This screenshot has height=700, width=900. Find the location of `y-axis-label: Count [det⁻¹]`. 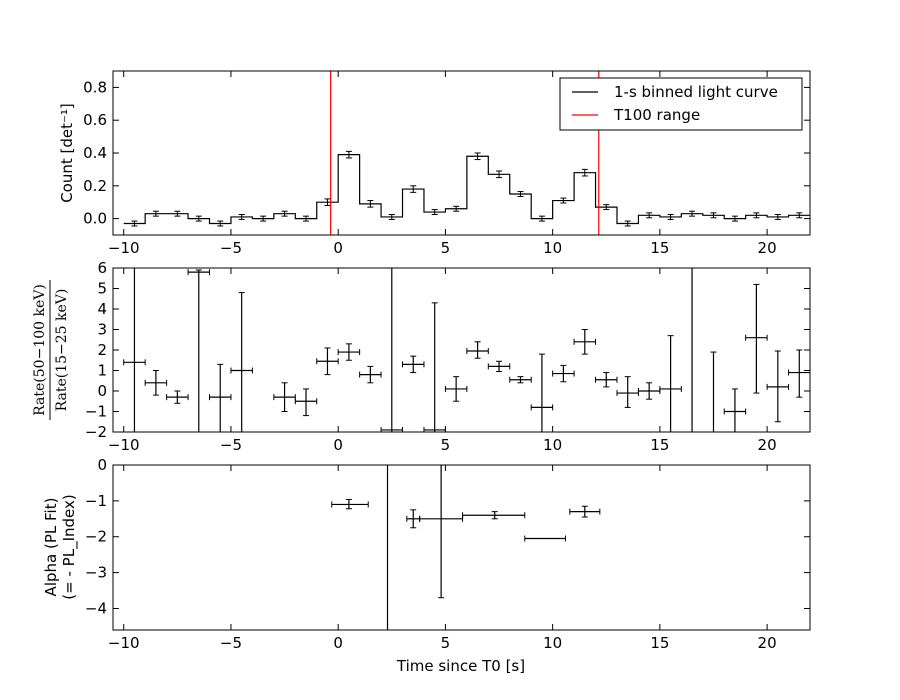

y-axis-label: Count [det⁻¹] is located at coordinates (67, 153).